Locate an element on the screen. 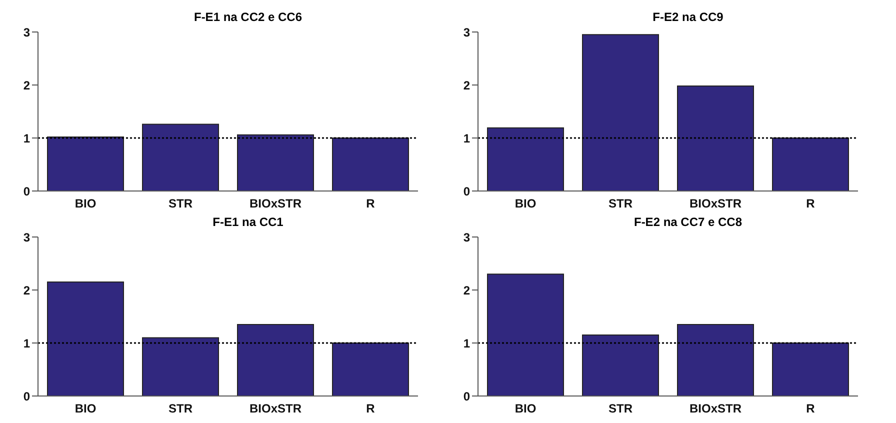 This screenshot has width=896, height=423. chart-title: F-E1 na CC2 e CC6 is located at coordinates (248, 17).